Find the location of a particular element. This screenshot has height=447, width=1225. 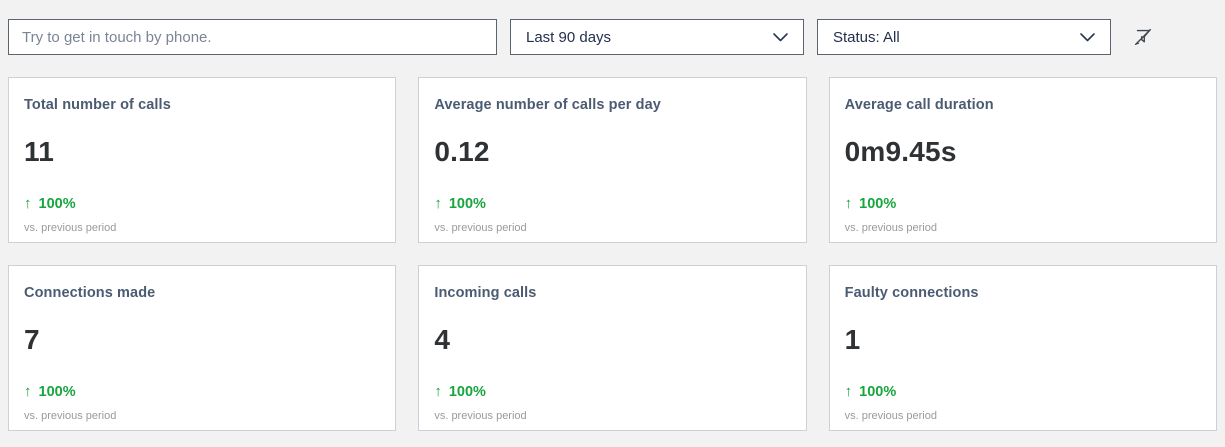

date-range-value: Last 90 days is located at coordinates (569, 37).